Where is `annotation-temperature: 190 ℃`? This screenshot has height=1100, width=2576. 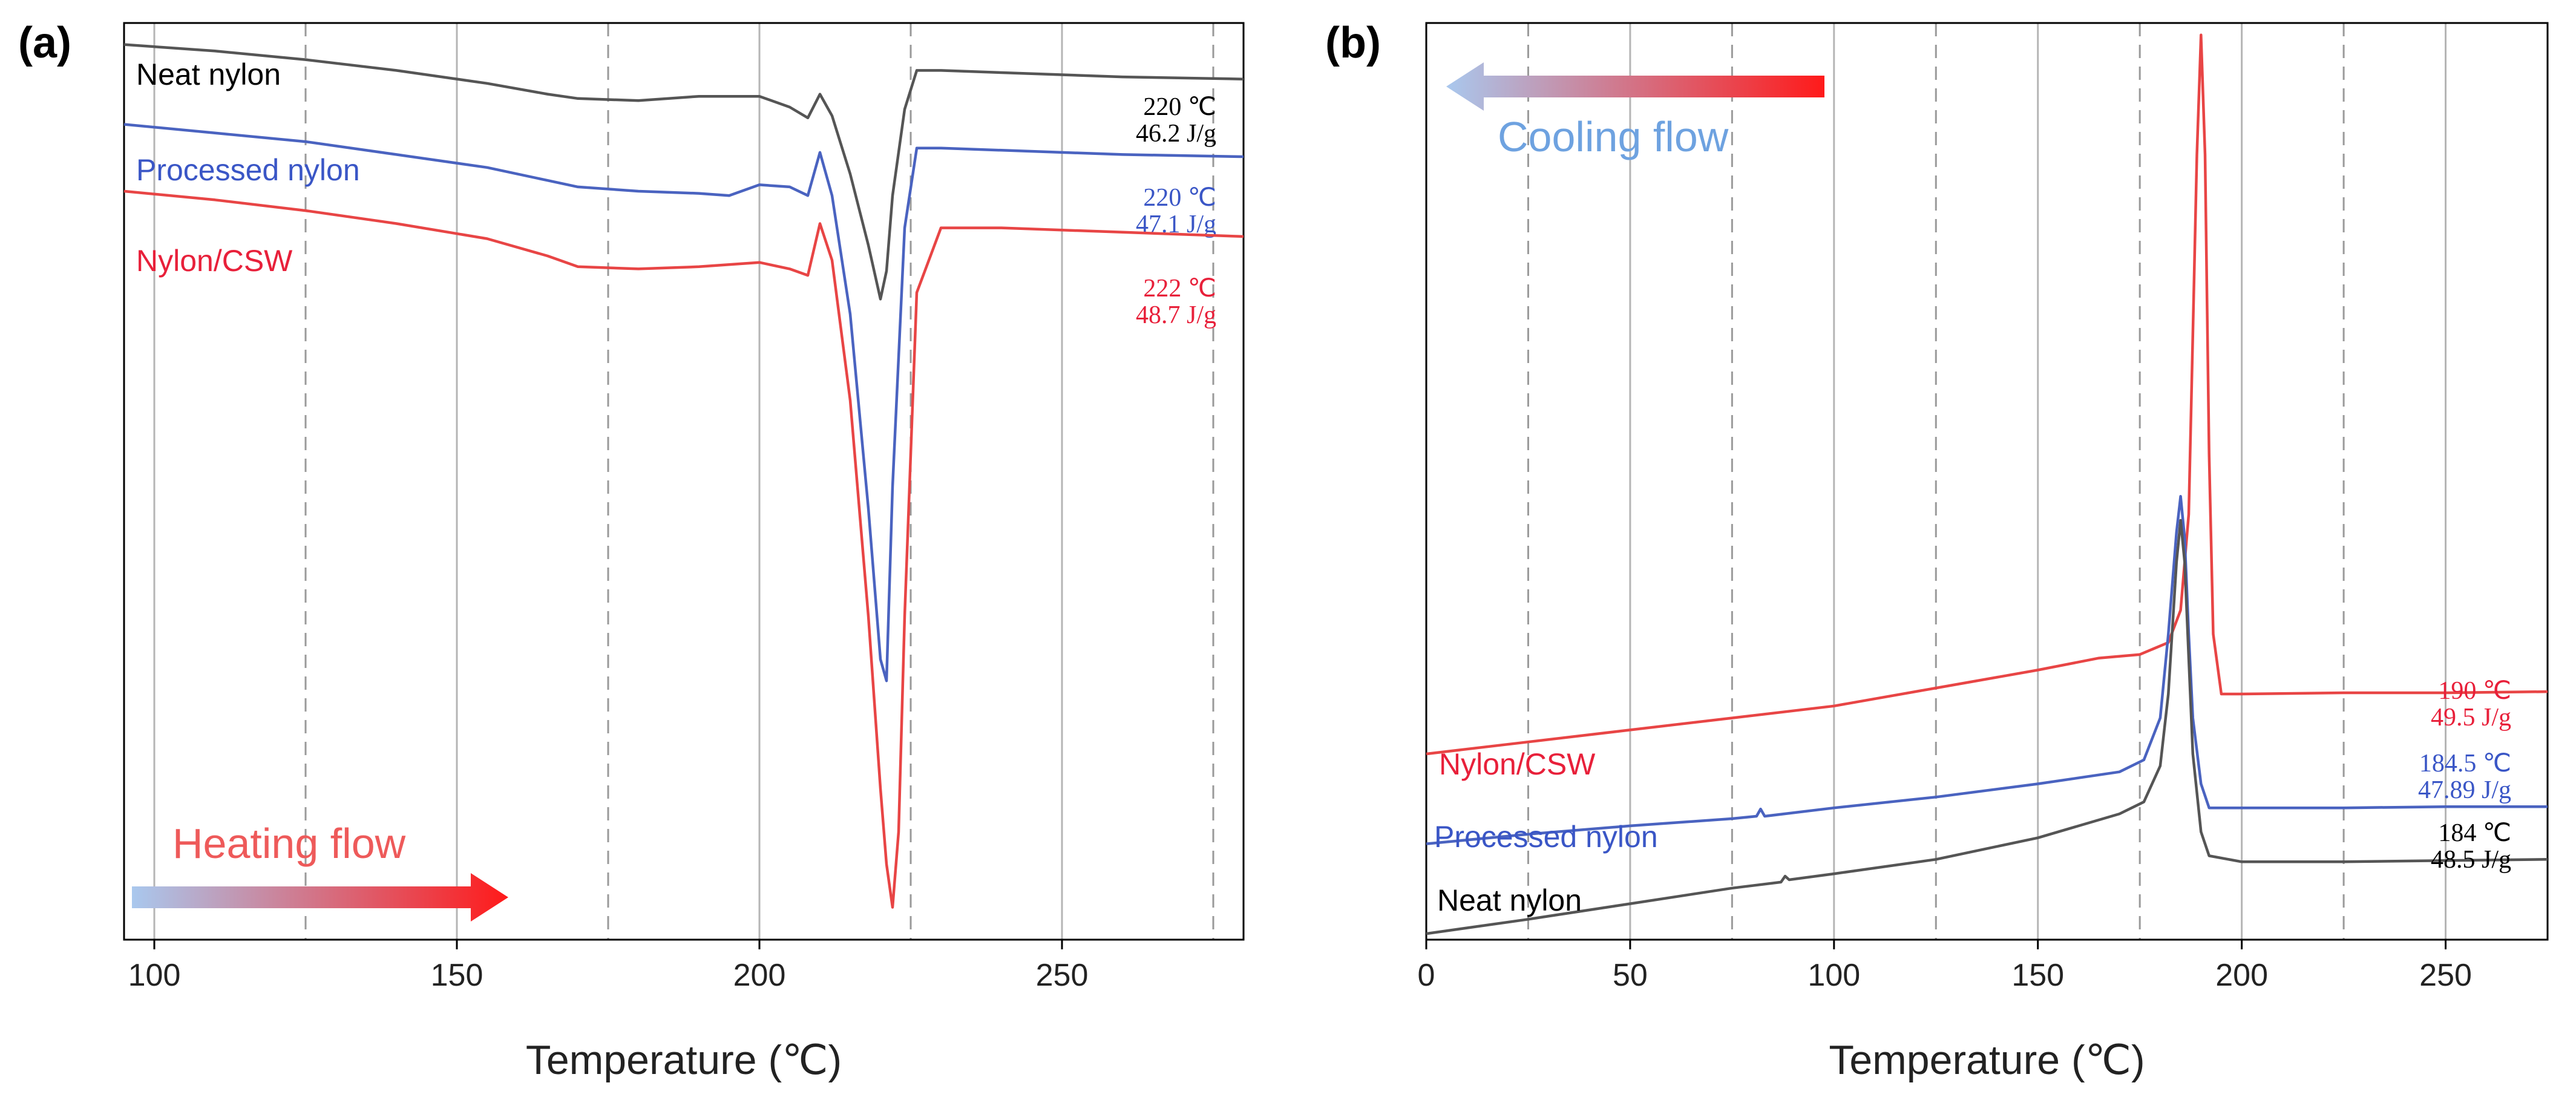
annotation-temperature: 190 ℃ is located at coordinates (2474, 691).